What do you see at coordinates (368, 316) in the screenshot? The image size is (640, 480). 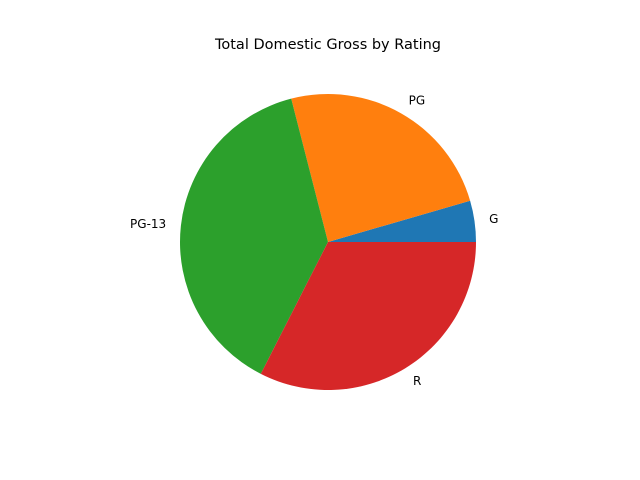 I see `pie-slice-r` at bounding box center [368, 316].